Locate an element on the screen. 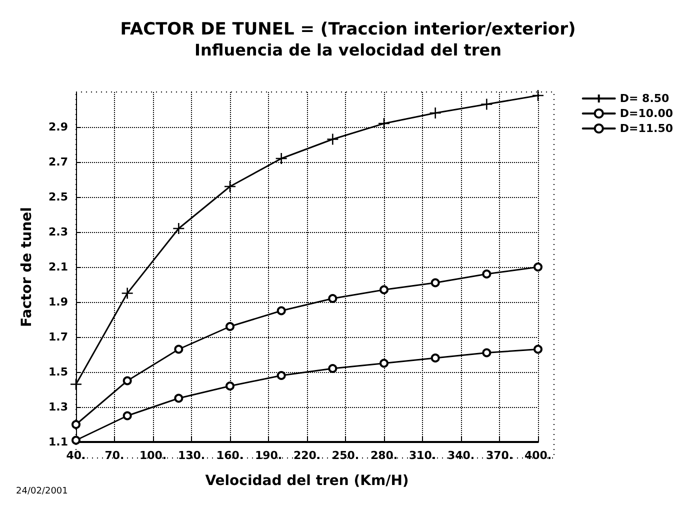  x-tick-label: 100. is located at coordinates (153, 455).